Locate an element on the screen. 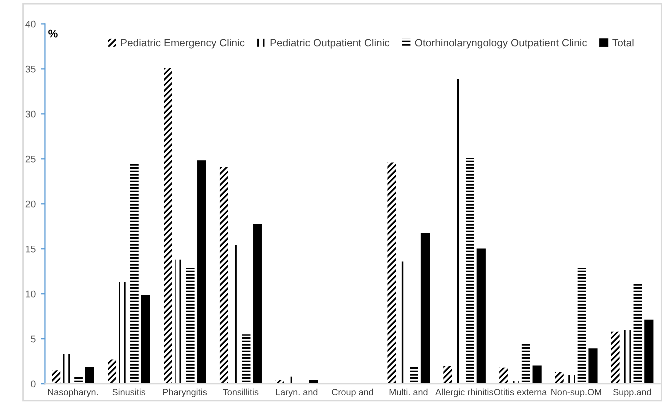  legend-label: Pediatric Emergency Clinic is located at coordinates (183, 44).